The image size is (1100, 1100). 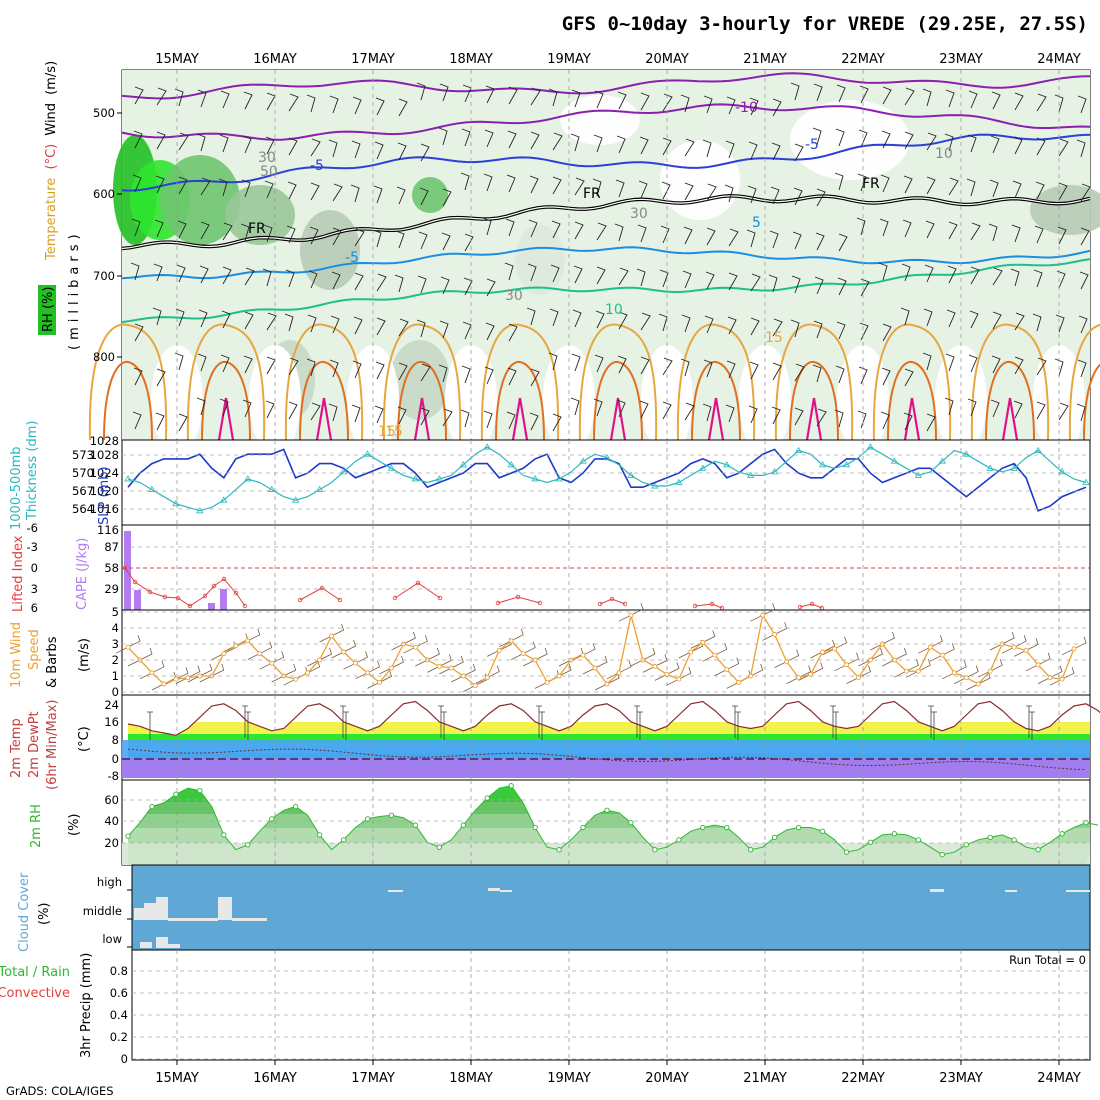 I want to click on cloud-bar, so click(x=174, y=946).